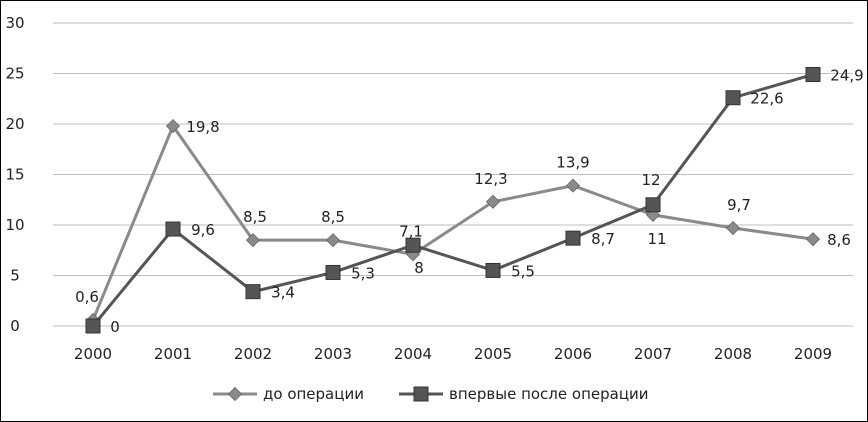 The height and width of the screenshot is (422, 868). Describe the element at coordinates (313, 394) in the screenshot. I see `legend-label: до операции` at that location.